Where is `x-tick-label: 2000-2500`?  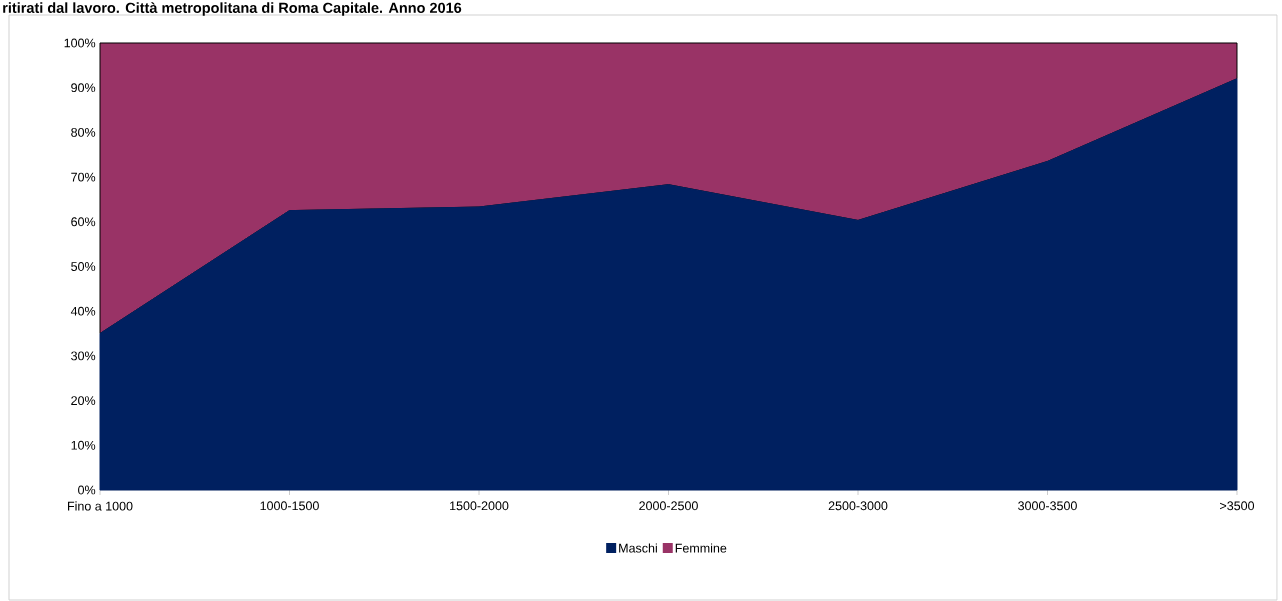 x-tick-label: 2000-2500 is located at coordinates (668, 506).